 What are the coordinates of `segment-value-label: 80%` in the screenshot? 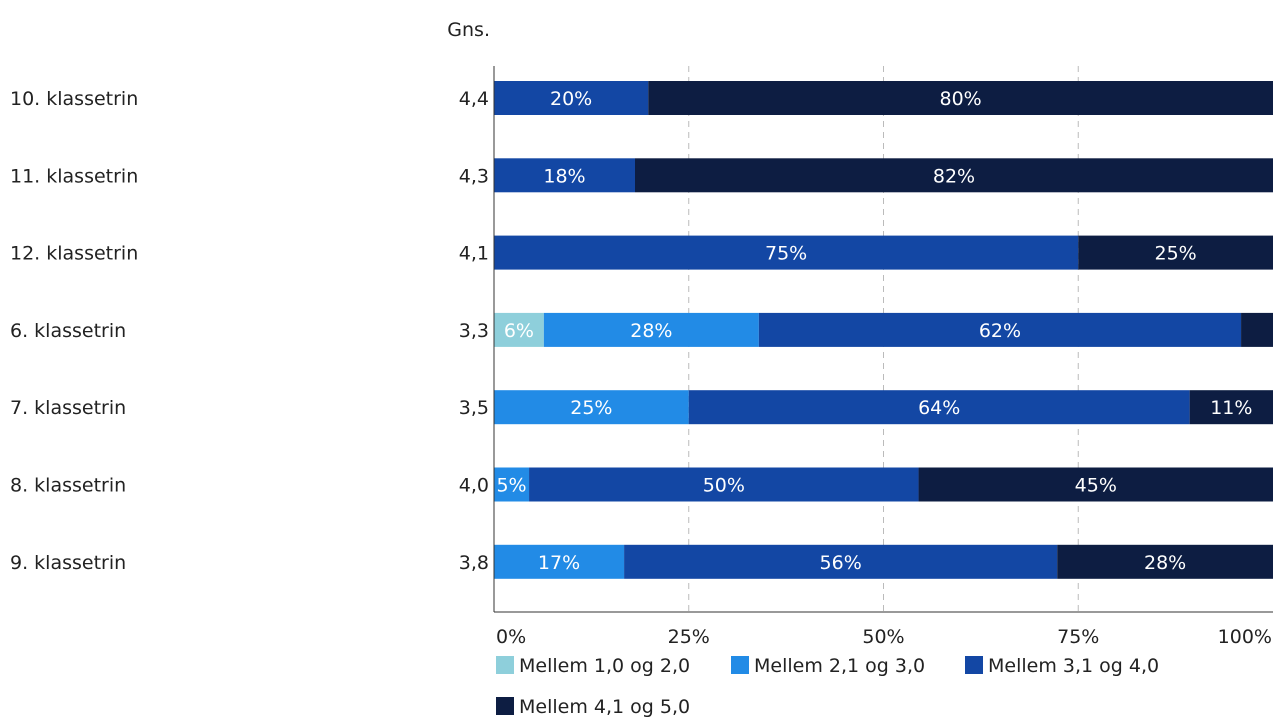 It's located at (961, 99).